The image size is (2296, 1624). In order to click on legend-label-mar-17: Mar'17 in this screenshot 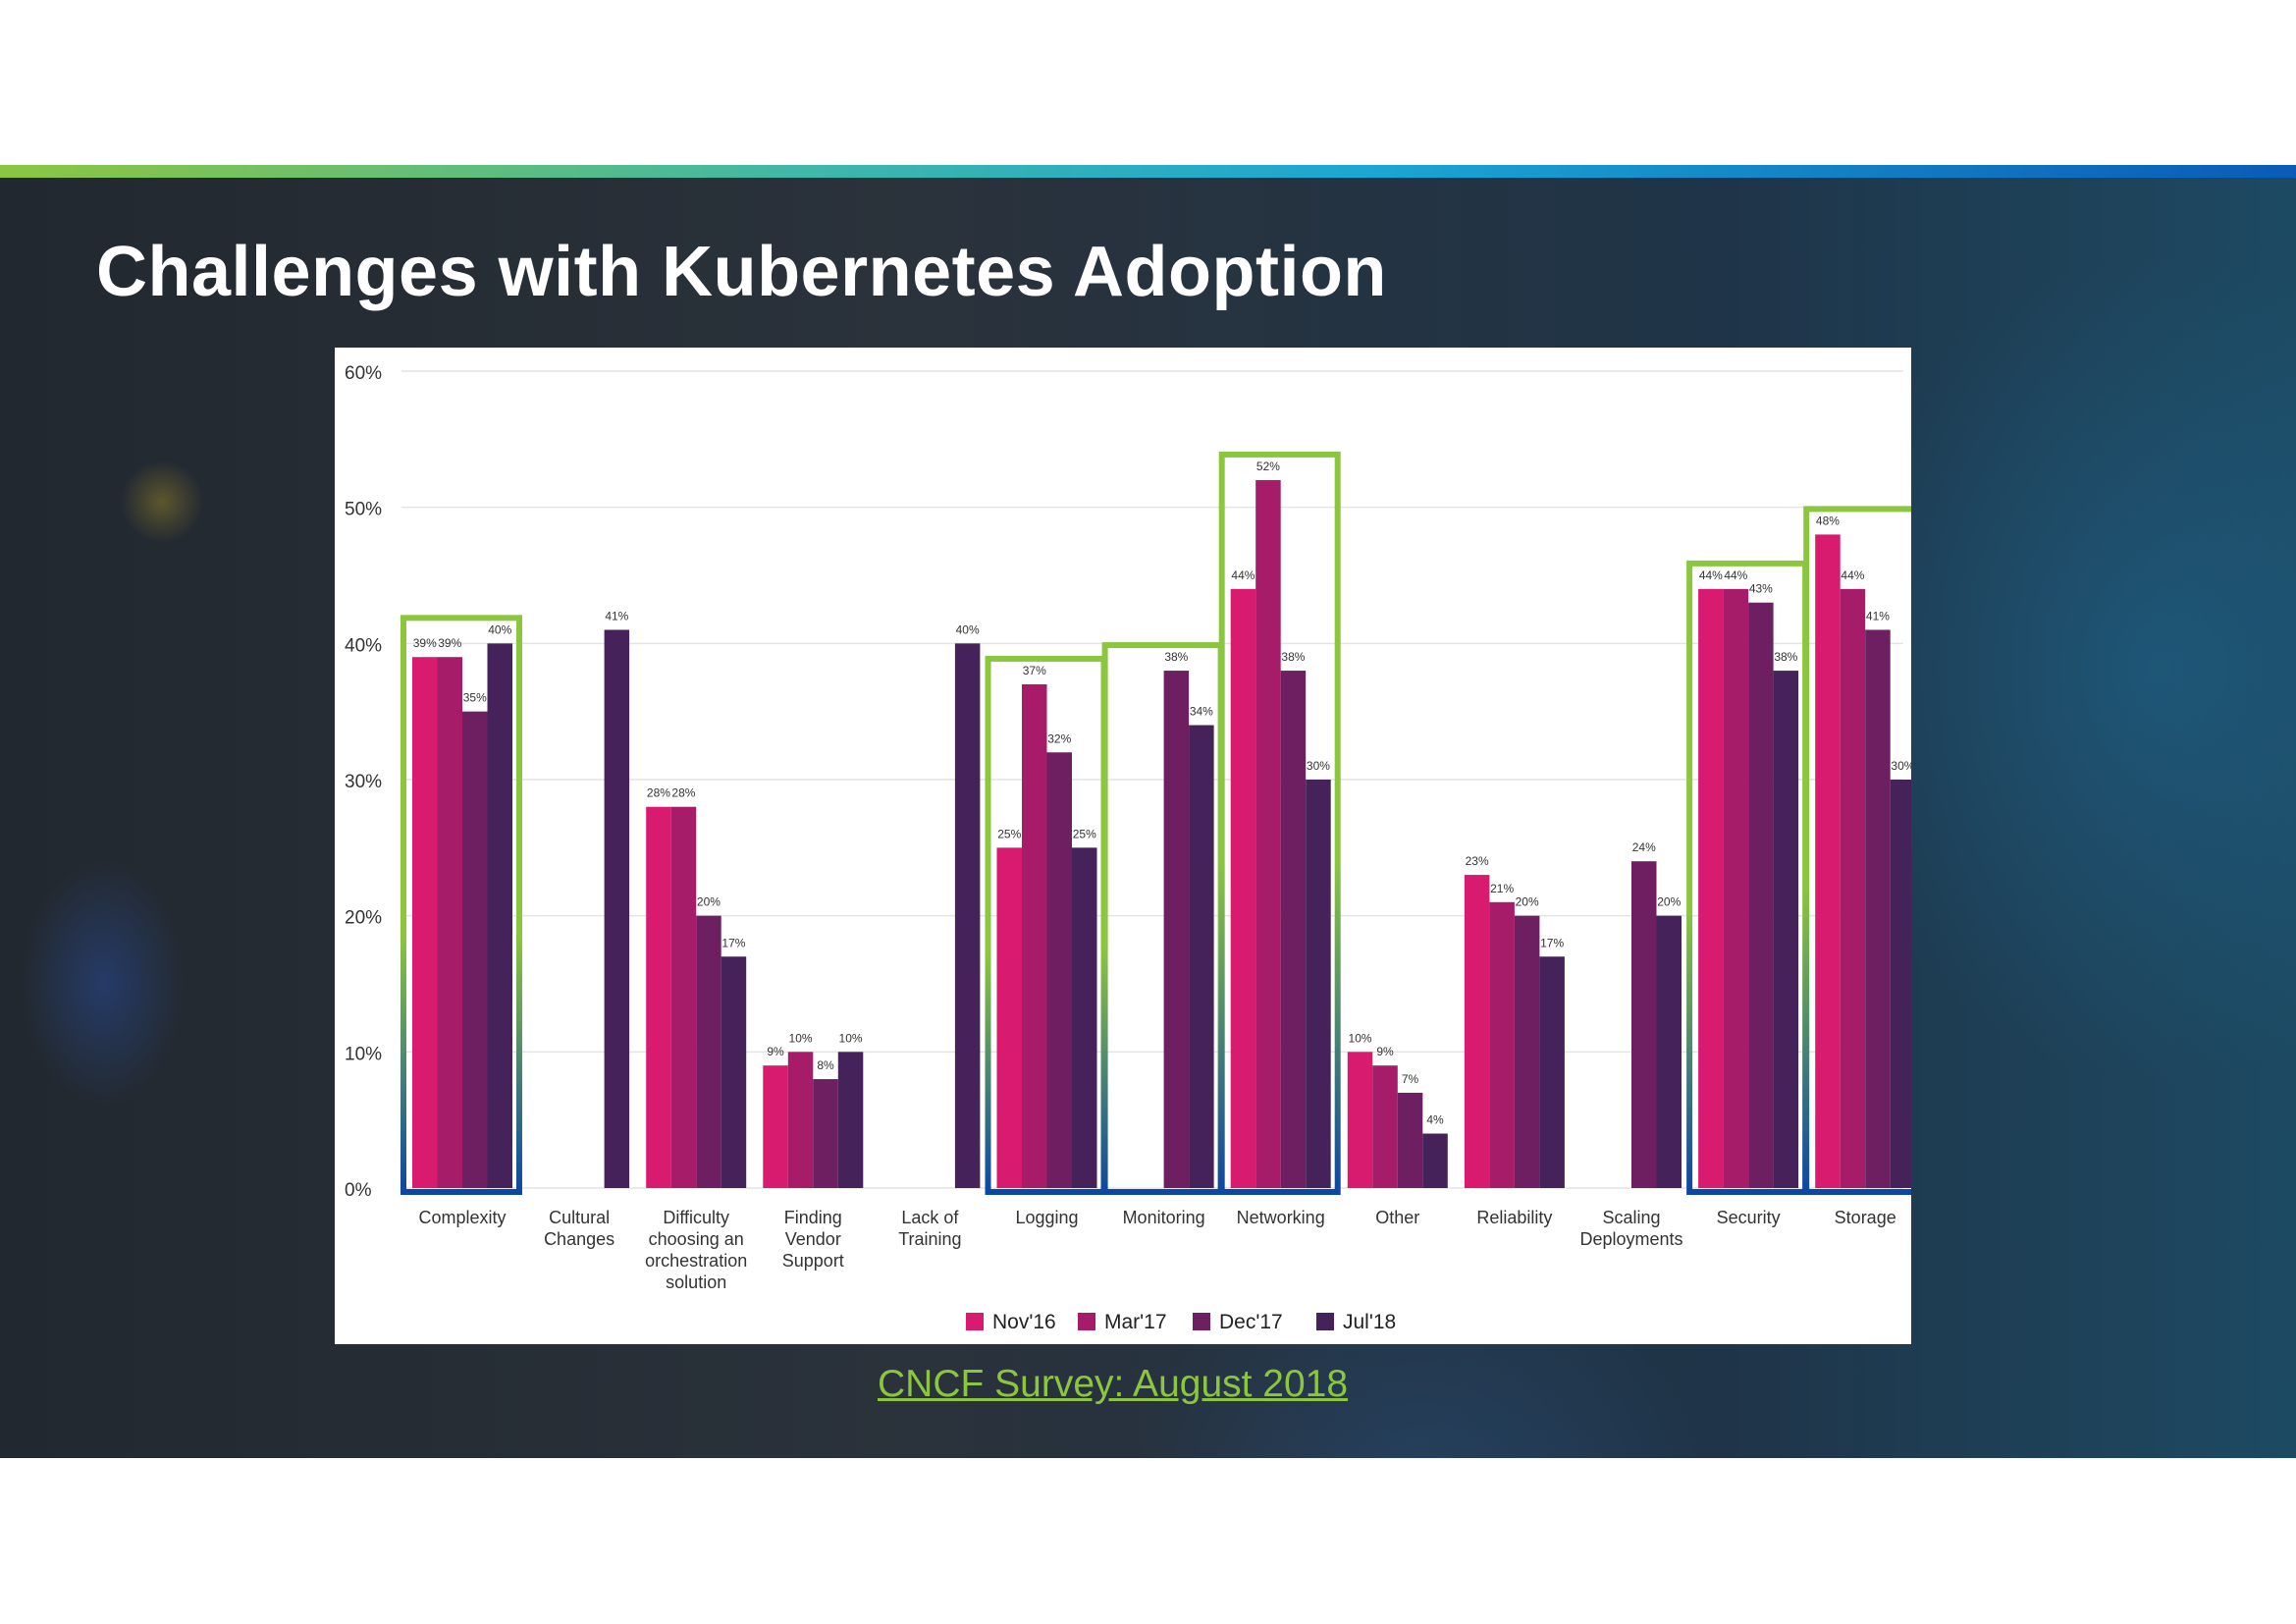, I will do `click(1135, 1322)`.